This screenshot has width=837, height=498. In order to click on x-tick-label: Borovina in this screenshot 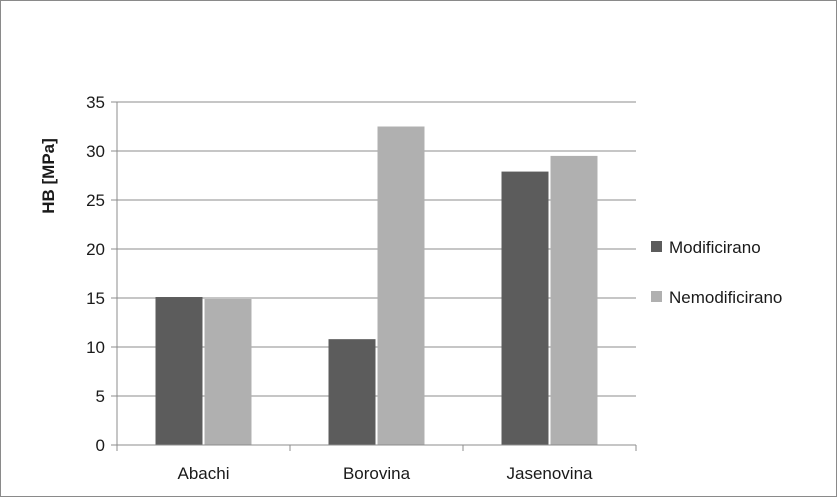, I will do `click(377, 473)`.